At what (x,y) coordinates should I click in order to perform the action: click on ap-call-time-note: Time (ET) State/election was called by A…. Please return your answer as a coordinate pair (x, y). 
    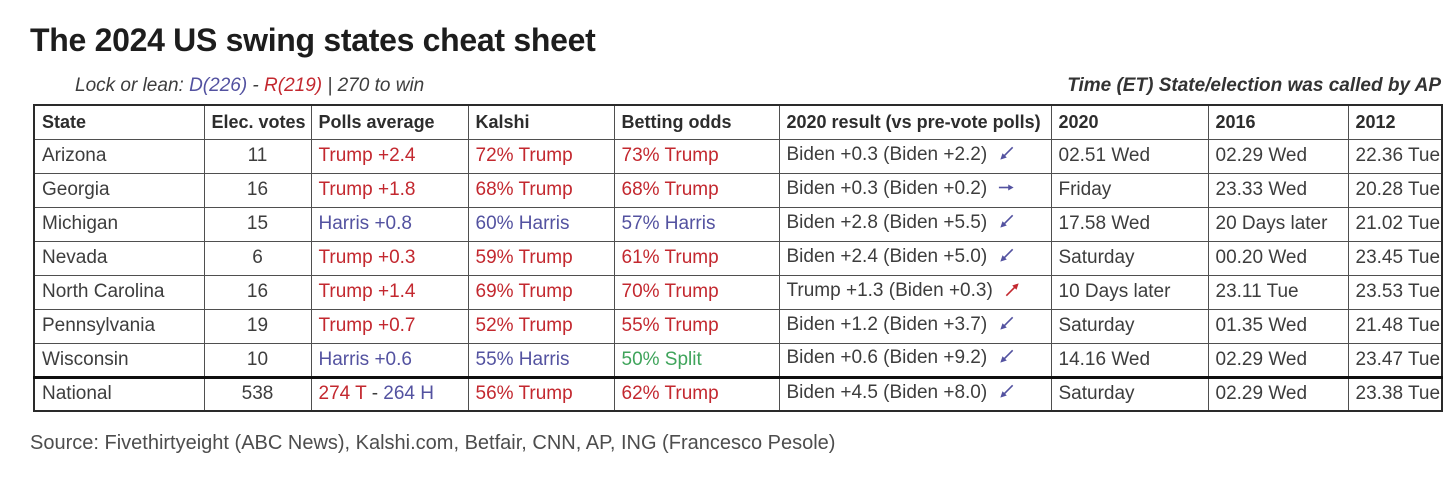
    Looking at the image, I should click on (1254, 85).